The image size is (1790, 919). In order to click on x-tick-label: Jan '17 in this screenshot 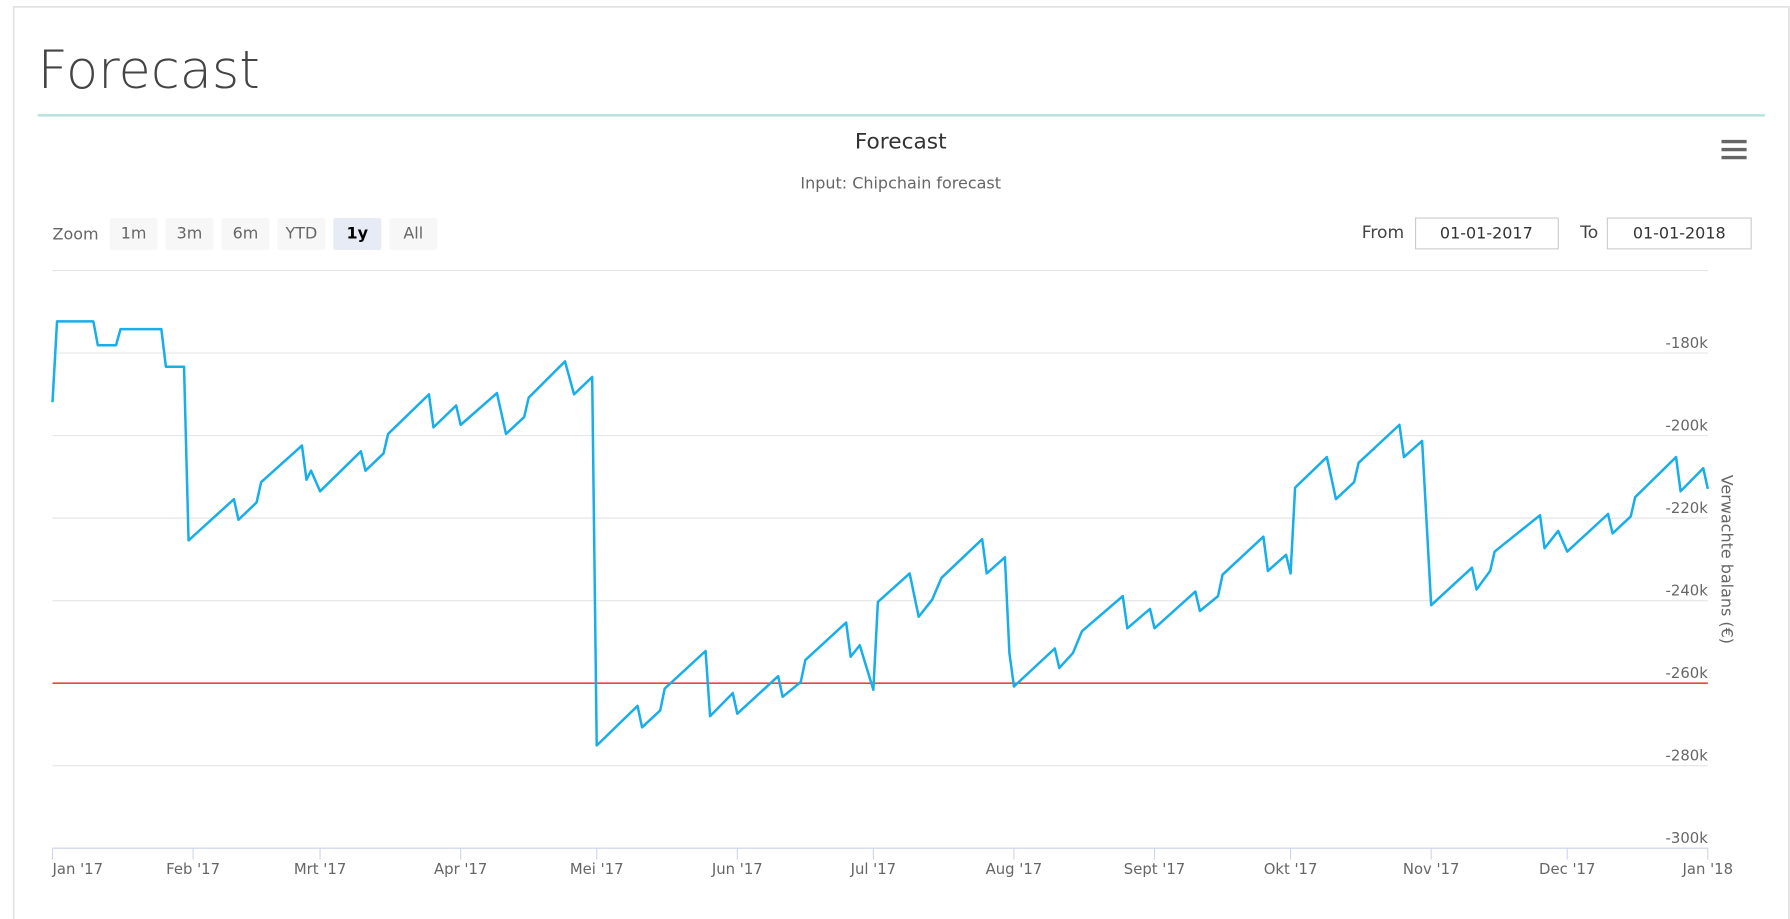, I will do `click(78, 869)`.